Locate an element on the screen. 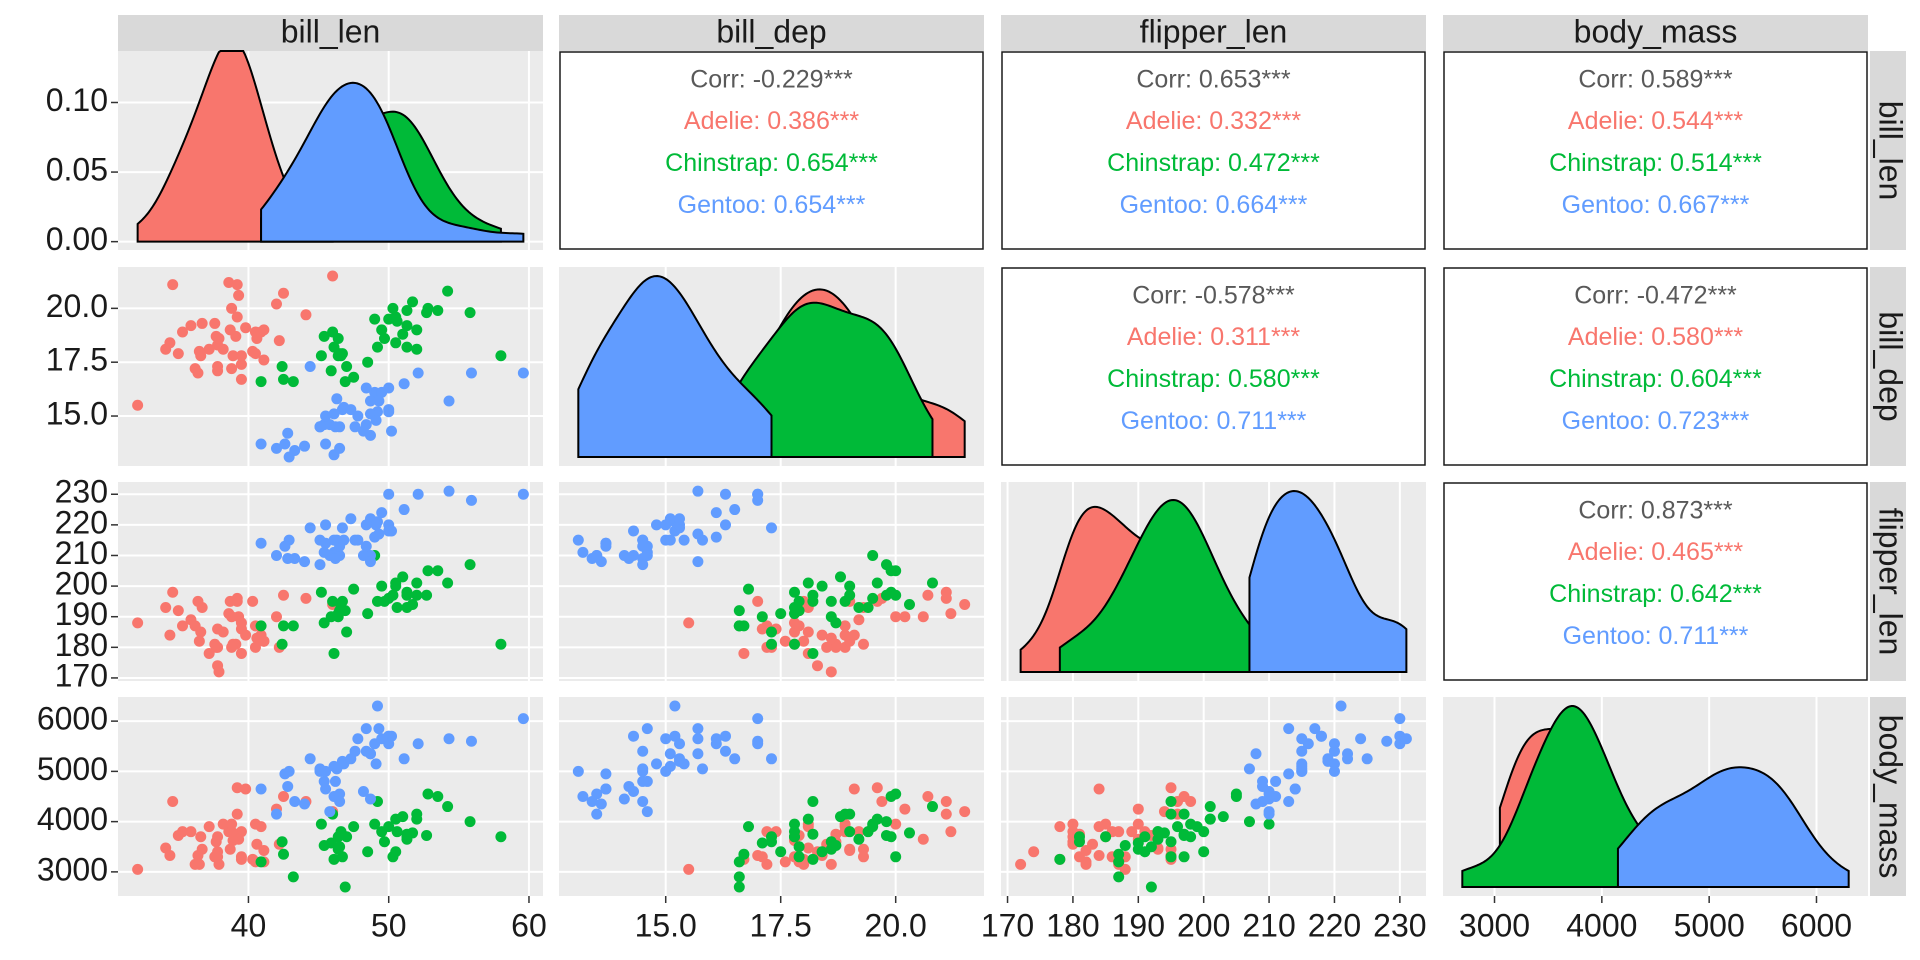 The image size is (1920, 960). y-tick-label: 210 is located at coordinates (81, 553).